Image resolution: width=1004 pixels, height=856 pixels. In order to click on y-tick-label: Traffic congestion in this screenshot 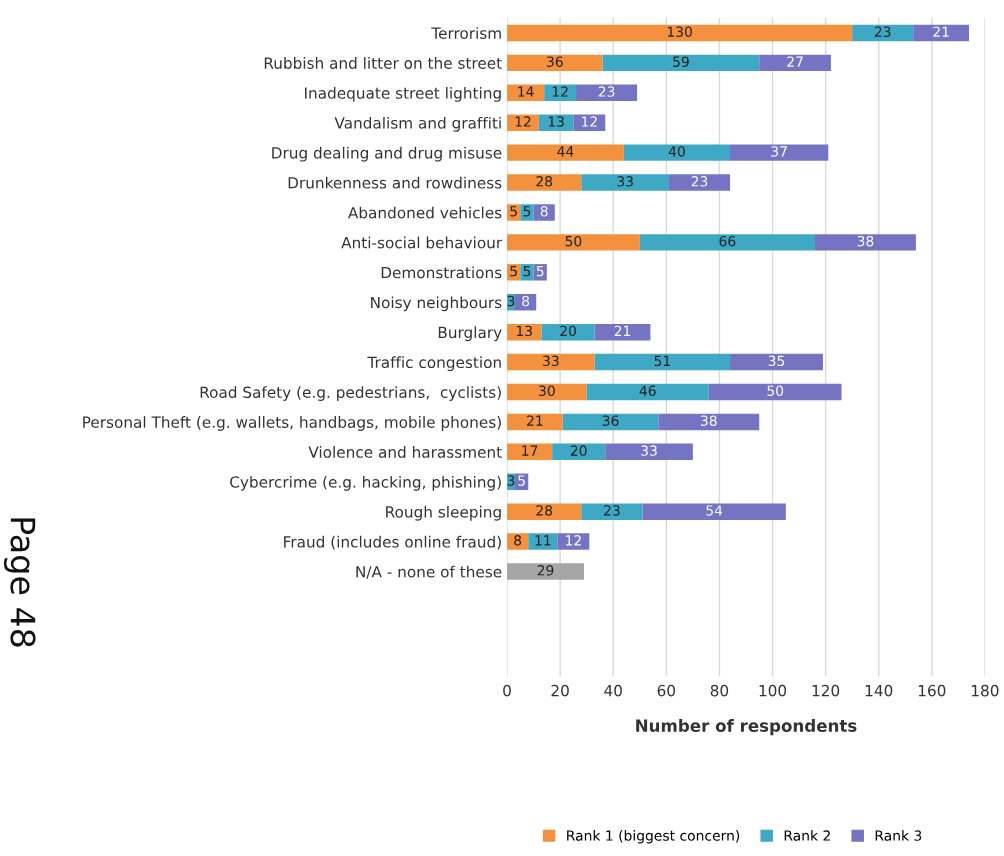, I will do `click(434, 364)`.